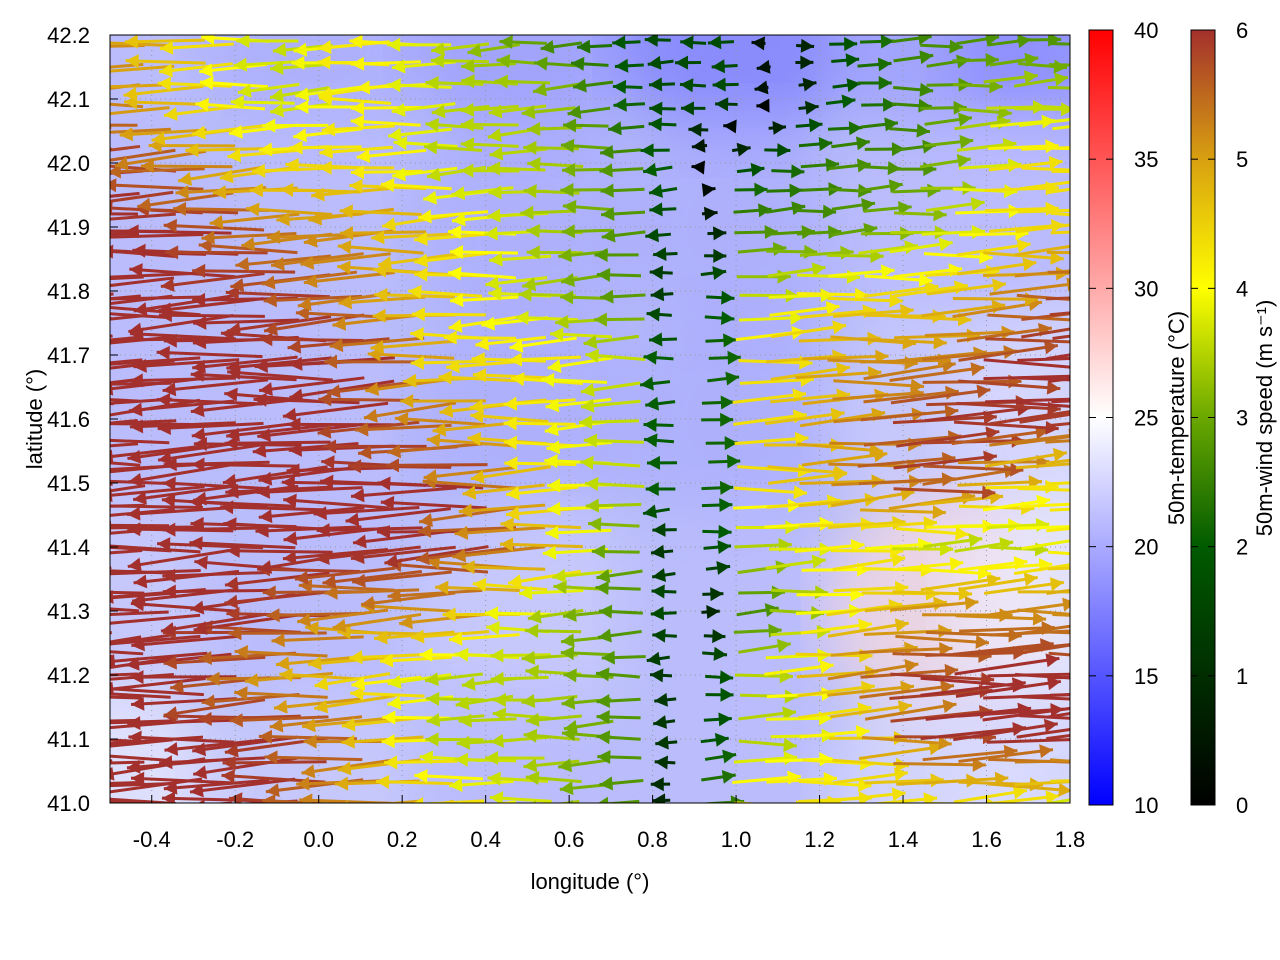 The image size is (1280, 960). Describe the element at coordinates (68, 675) in the screenshot. I see `y-tick-label: 41.2` at that location.